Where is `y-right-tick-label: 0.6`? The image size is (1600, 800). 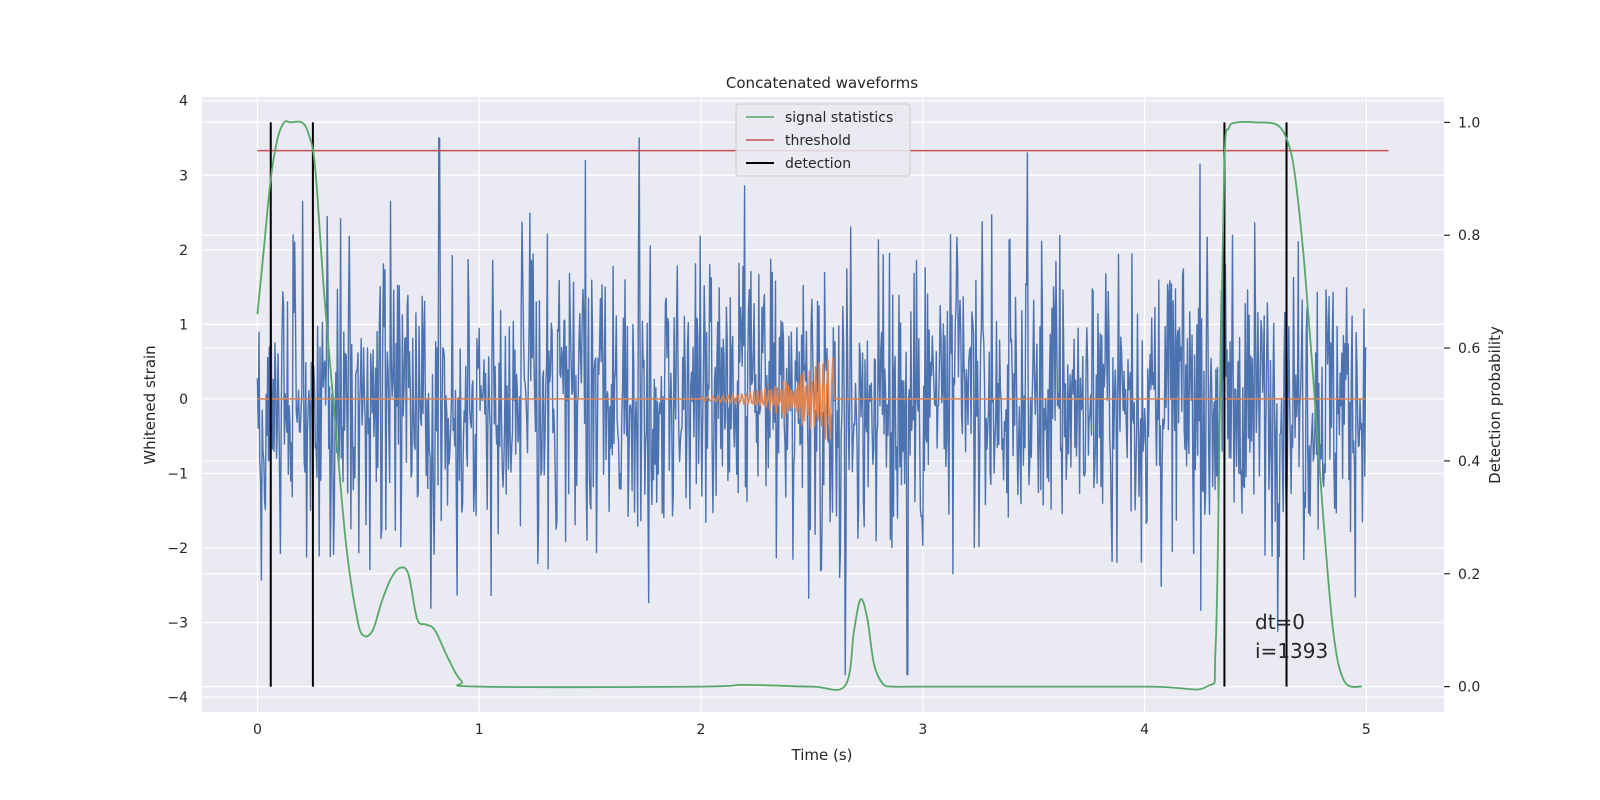 y-right-tick-label: 0.6 is located at coordinates (1469, 349).